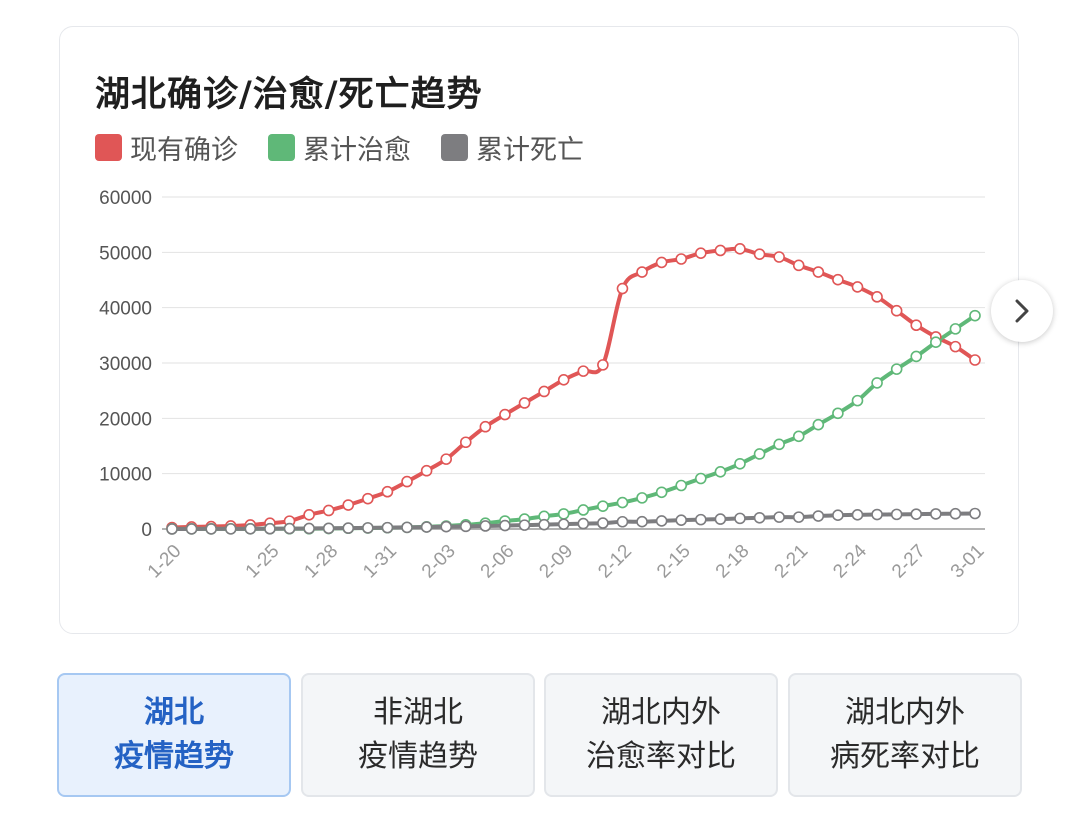 Image resolution: width=1080 pixels, height=826 pixels. What do you see at coordinates (146, 530) in the screenshot?
I see `y-tick-label: 0` at bounding box center [146, 530].